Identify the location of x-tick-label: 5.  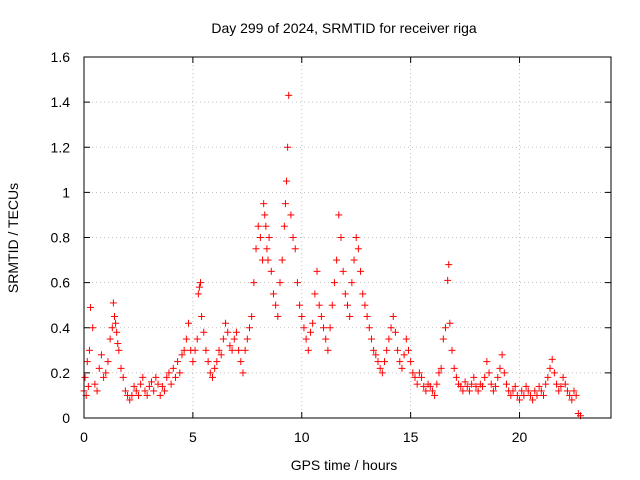
(193, 437).